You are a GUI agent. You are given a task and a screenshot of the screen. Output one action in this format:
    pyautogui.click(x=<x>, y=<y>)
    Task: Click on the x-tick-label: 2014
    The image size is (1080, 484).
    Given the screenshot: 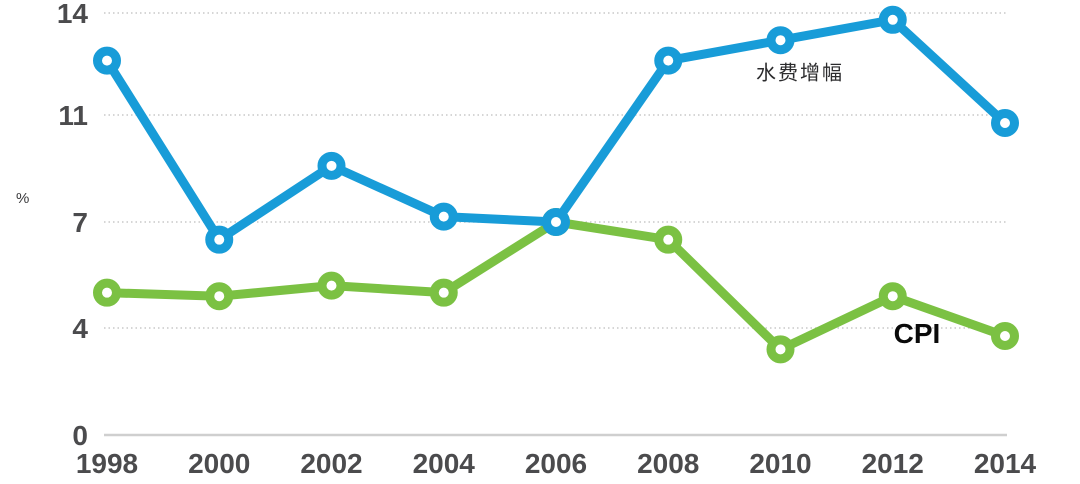 What is the action you would take?
    pyautogui.click(x=1005, y=463)
    